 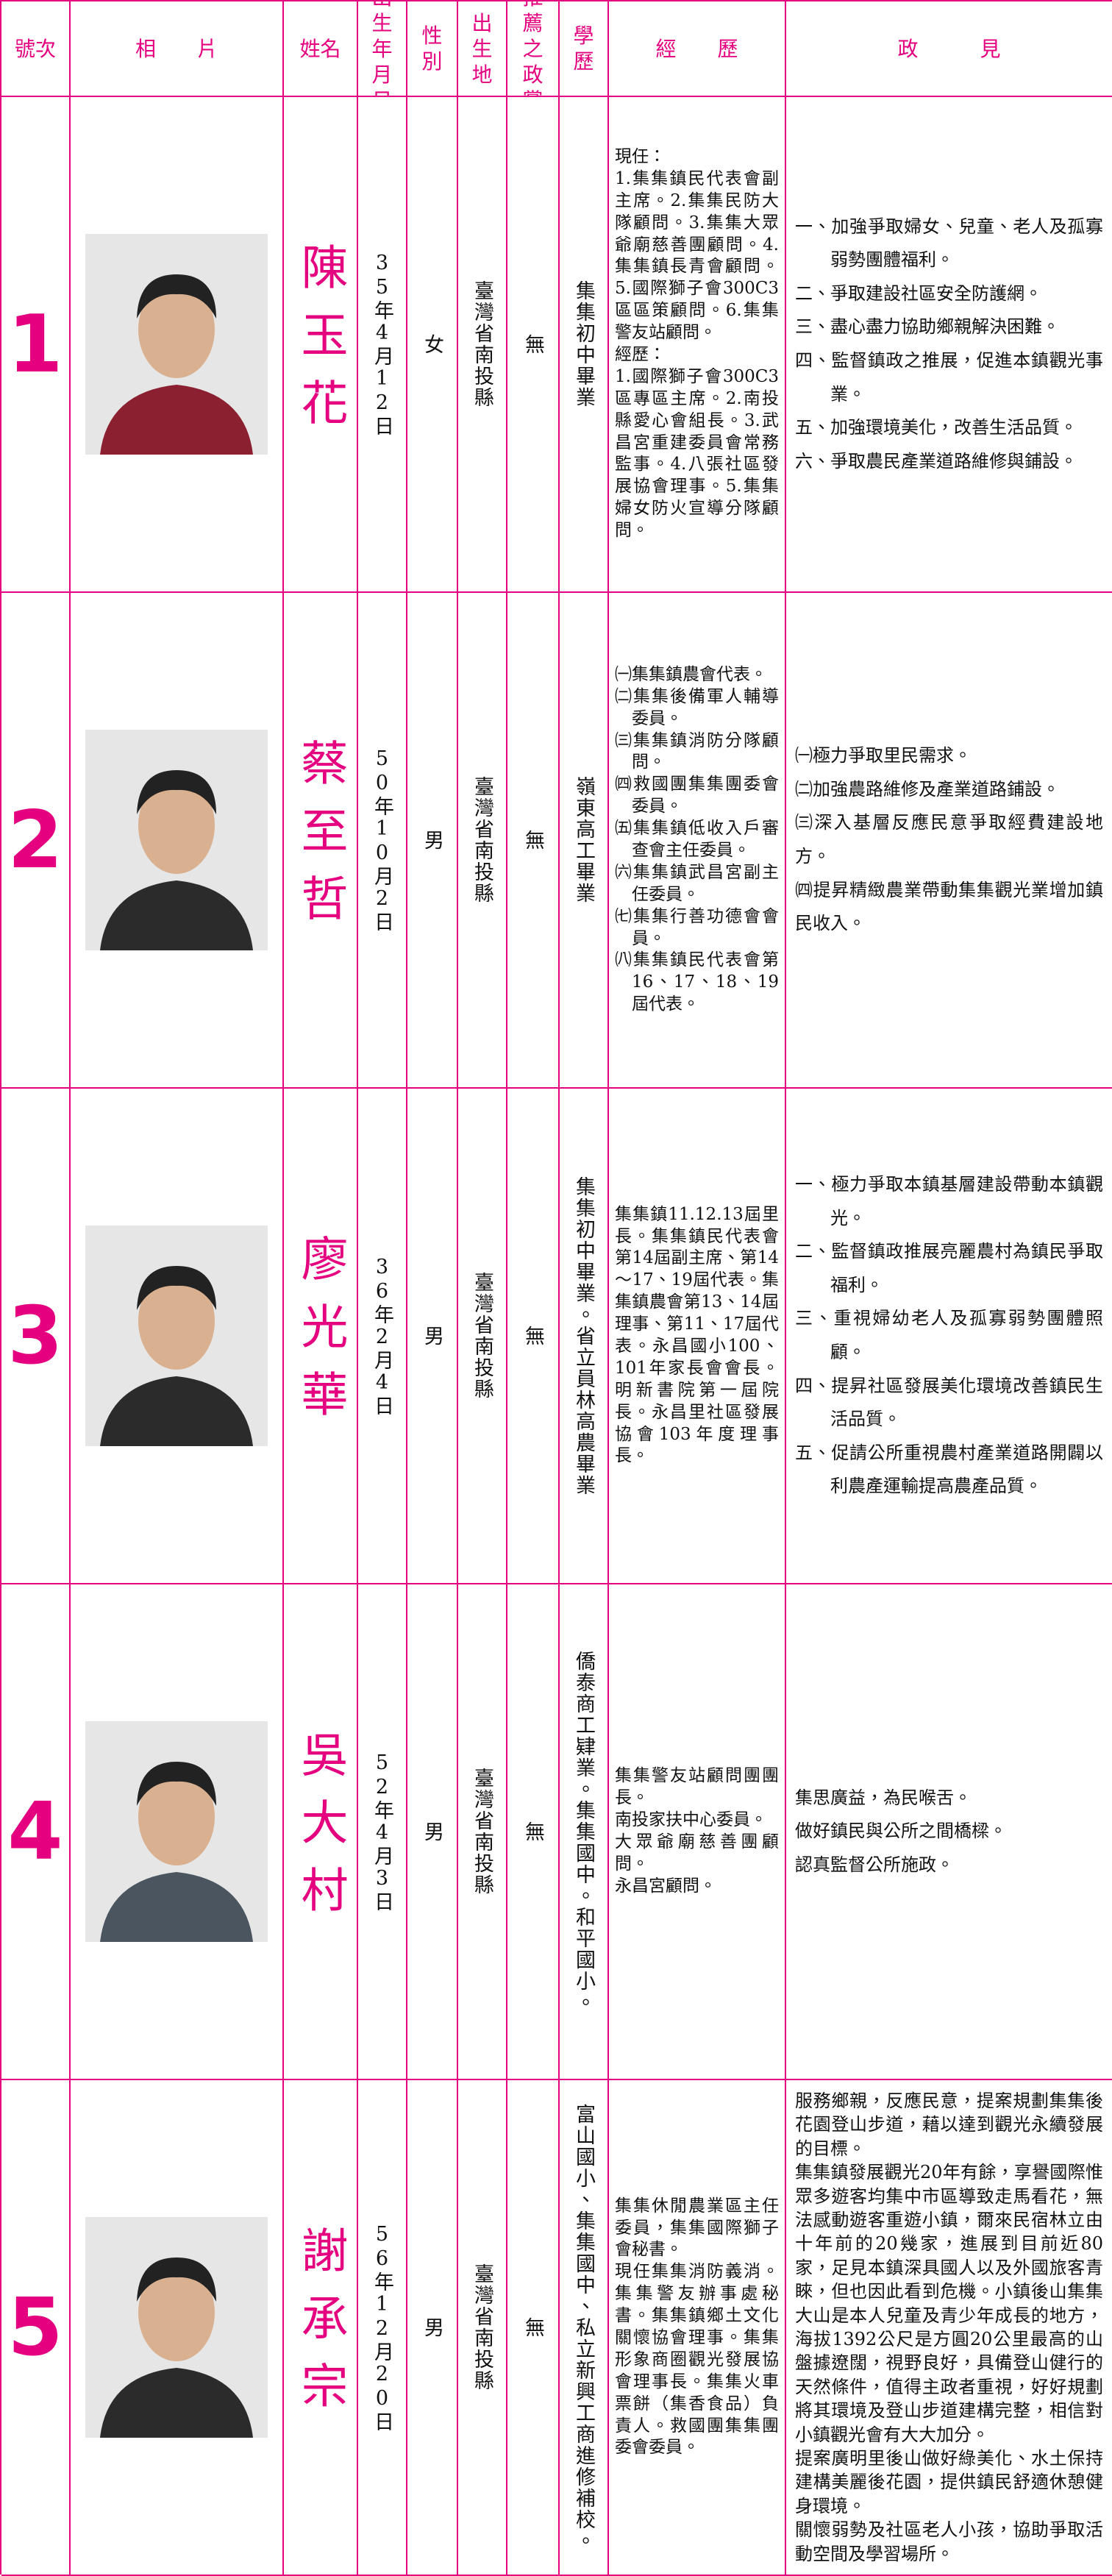 What do you see at coordinates (949, 1402) in the screenshot?
I see `platform-item: 四、提昇社區發展美化環境改善鎮民生活品質。` at bounding box center [949, 1402].